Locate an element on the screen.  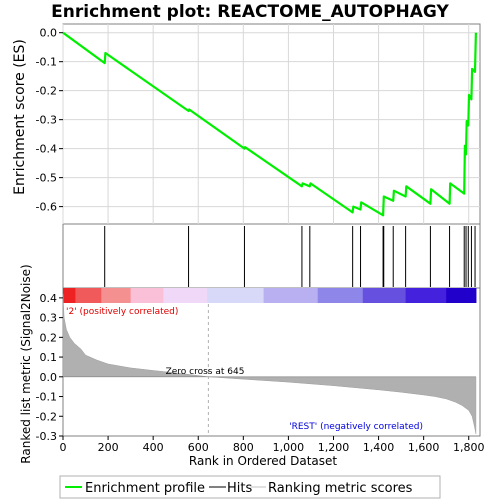
hits-panel-frame is located at coordinates (271, 256).